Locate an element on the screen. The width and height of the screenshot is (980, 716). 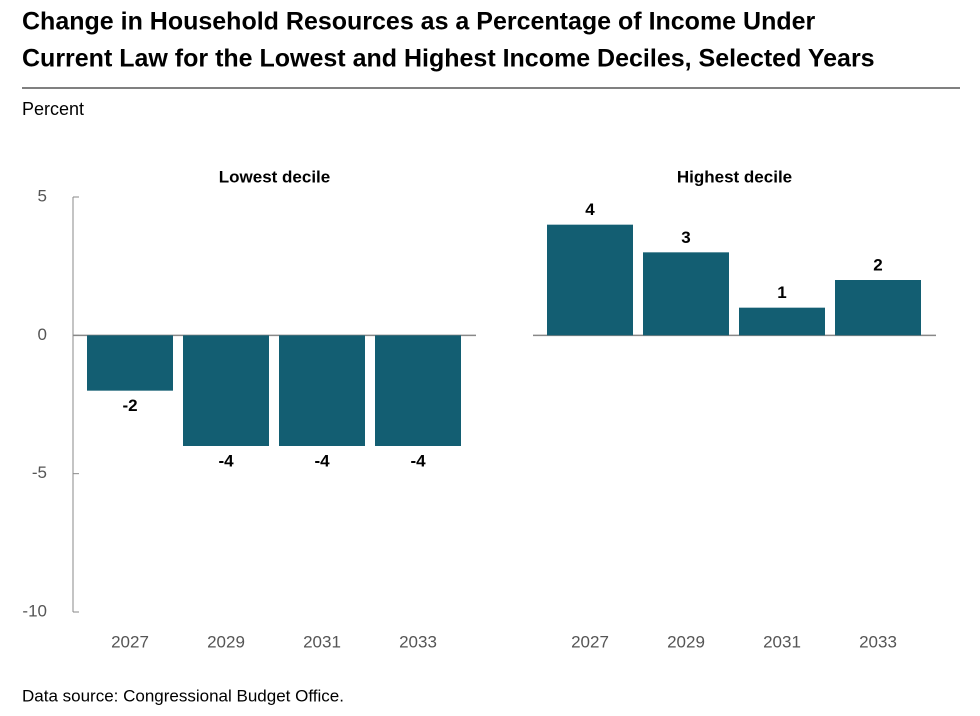
panel-title: Highest decile is located at coordinates (734, 176).